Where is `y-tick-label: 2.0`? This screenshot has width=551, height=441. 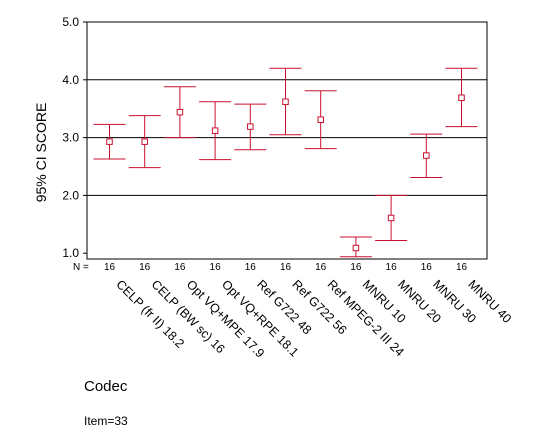
y-tick-label: 2.0 is located at coordinates (70, 195).